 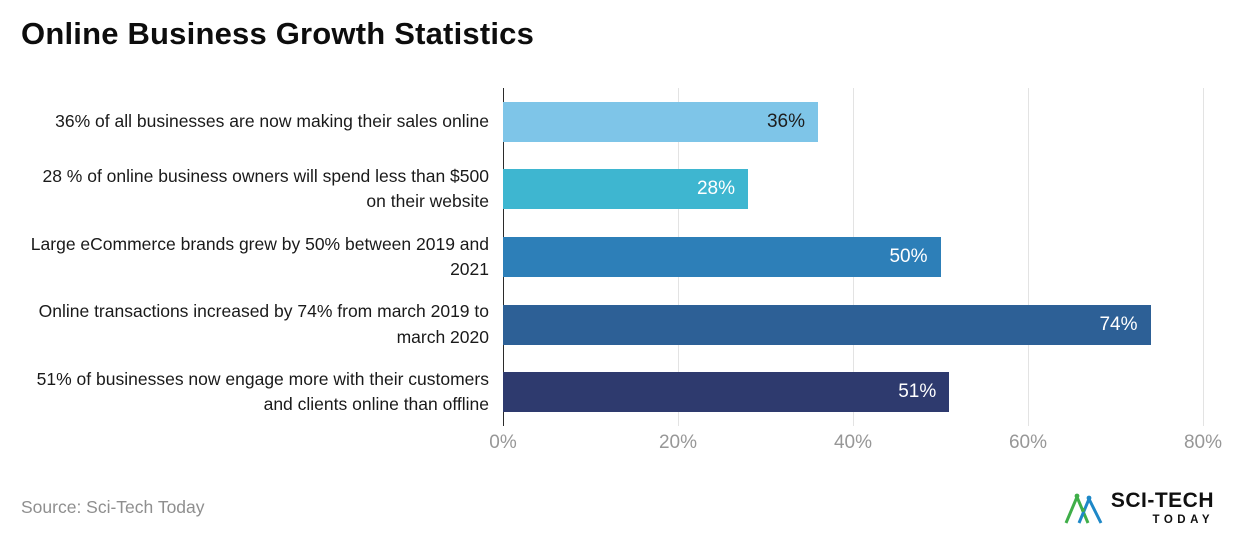 I want to click on bar-track: 51%, so click(x=853, y=392).